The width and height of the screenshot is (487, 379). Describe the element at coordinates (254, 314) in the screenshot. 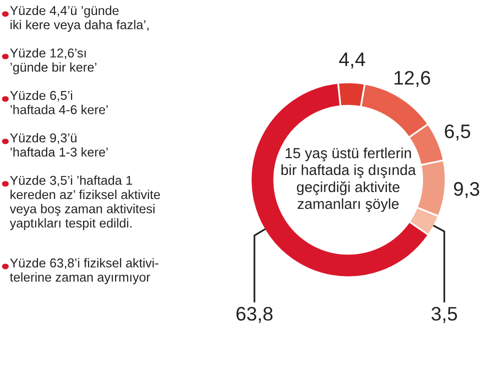

I see `data-label: 63,8` at that location.